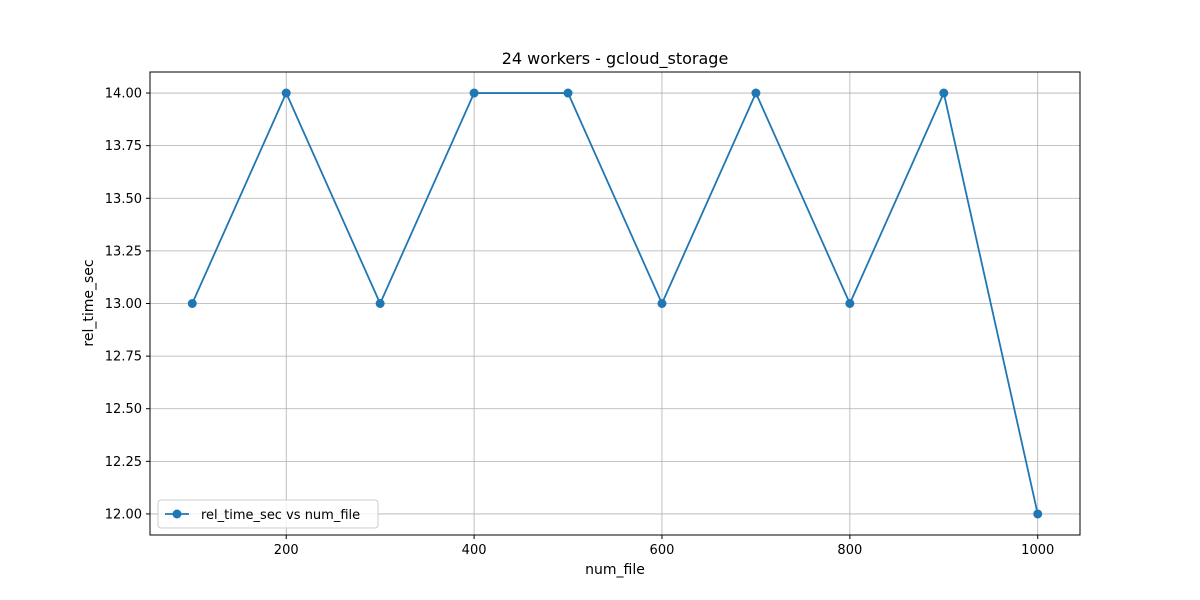 This screenshot has height=600, width=1200. I want to click on legend-marker-swatch, so click(177, 514).